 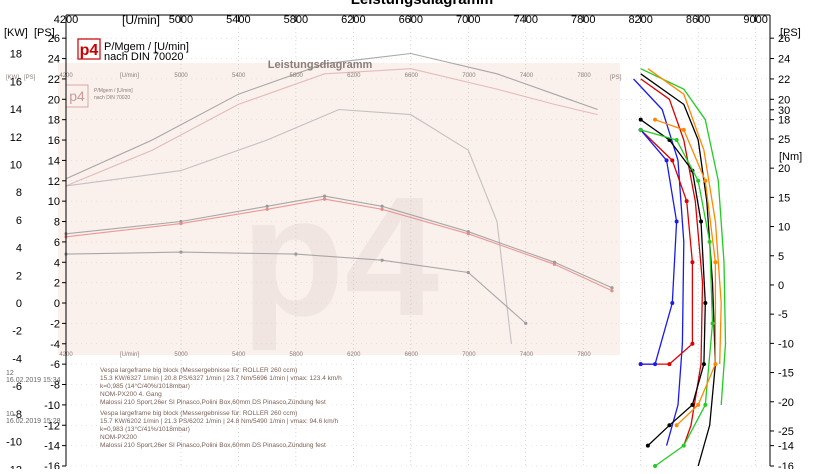 What do you see at coordinates (238, 20) in the screenshot?
I see `x-tick-label: 5400` at bounding box center [238, 20].